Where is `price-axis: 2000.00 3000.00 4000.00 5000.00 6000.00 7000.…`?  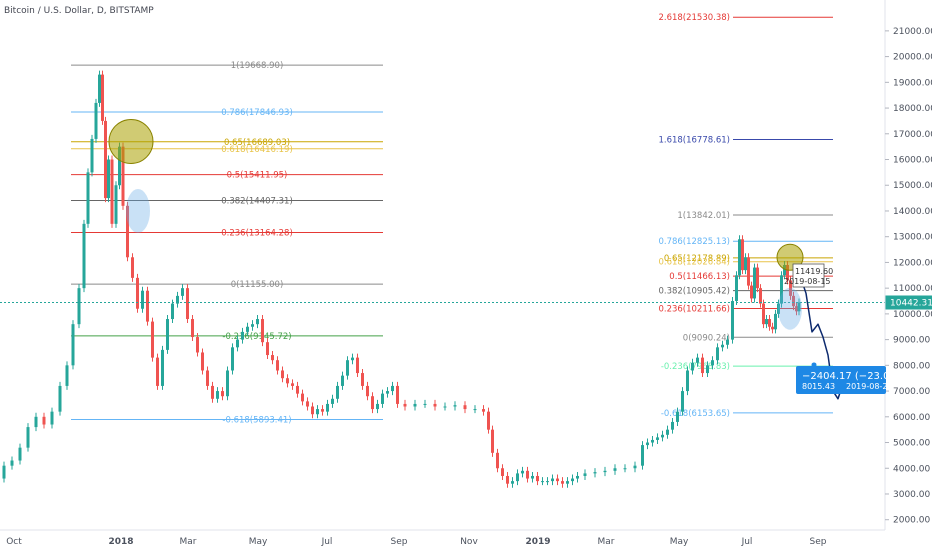
price-axis: 2000.00 3000.00 4000.00 5000.00 6000.00 7000.… is located at coordinates (908, 265).